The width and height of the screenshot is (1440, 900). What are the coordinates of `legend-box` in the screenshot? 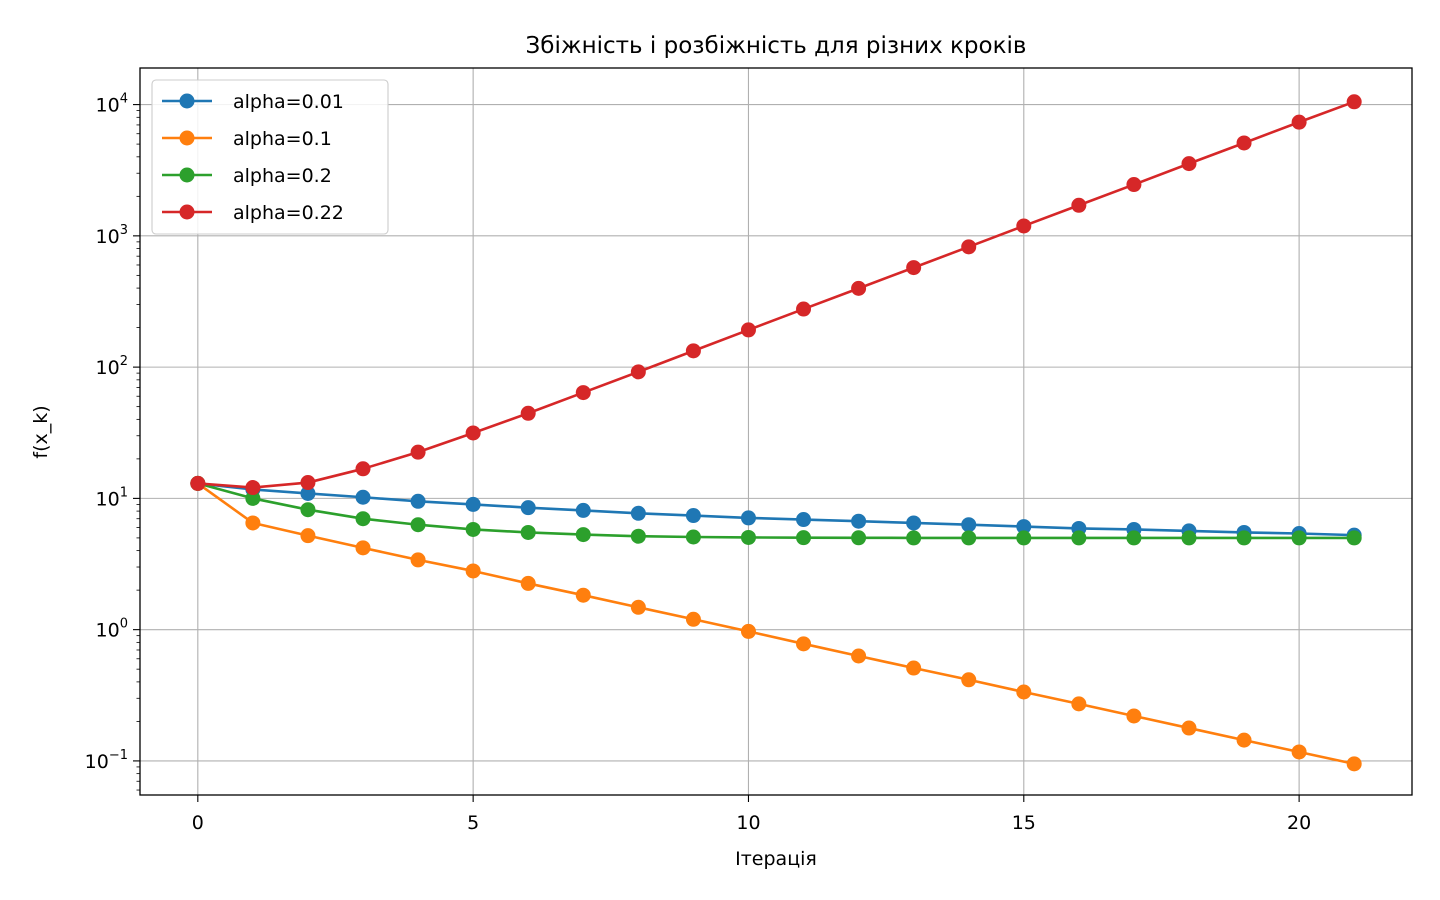 It's located at (270, 157).